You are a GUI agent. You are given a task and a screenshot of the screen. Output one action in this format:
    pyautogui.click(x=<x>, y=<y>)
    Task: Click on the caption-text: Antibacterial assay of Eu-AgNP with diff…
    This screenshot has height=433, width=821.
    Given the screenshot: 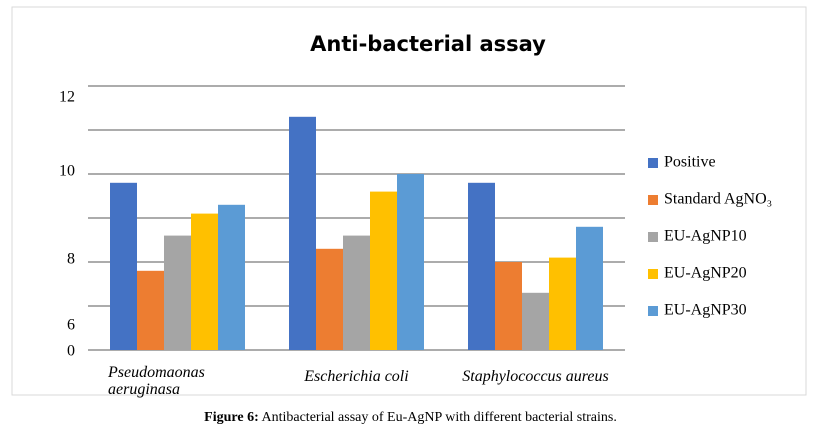 What is the action you would take?
    pyautogui.click(x=439, y=417)
    